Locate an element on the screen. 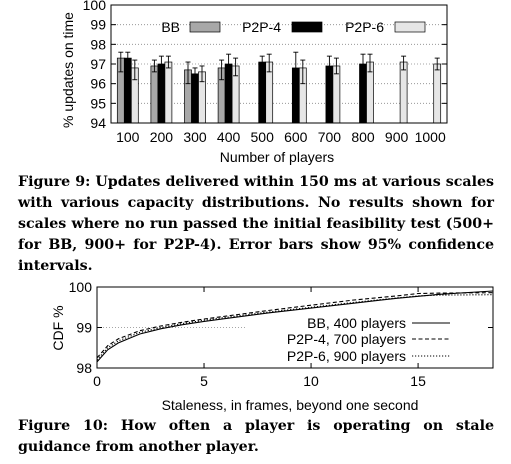 This screenshot has width=511, height=464. x-tick-label: 15 is located at coordinates (418, 381).